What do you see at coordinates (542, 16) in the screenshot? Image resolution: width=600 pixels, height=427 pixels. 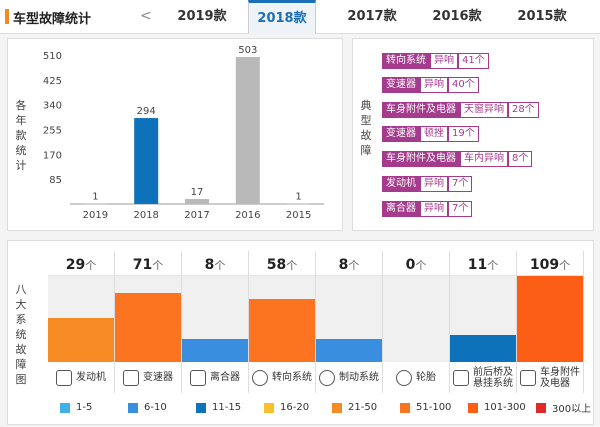 I see `tab-2015: 2015款` at bounding box center [542, 16].